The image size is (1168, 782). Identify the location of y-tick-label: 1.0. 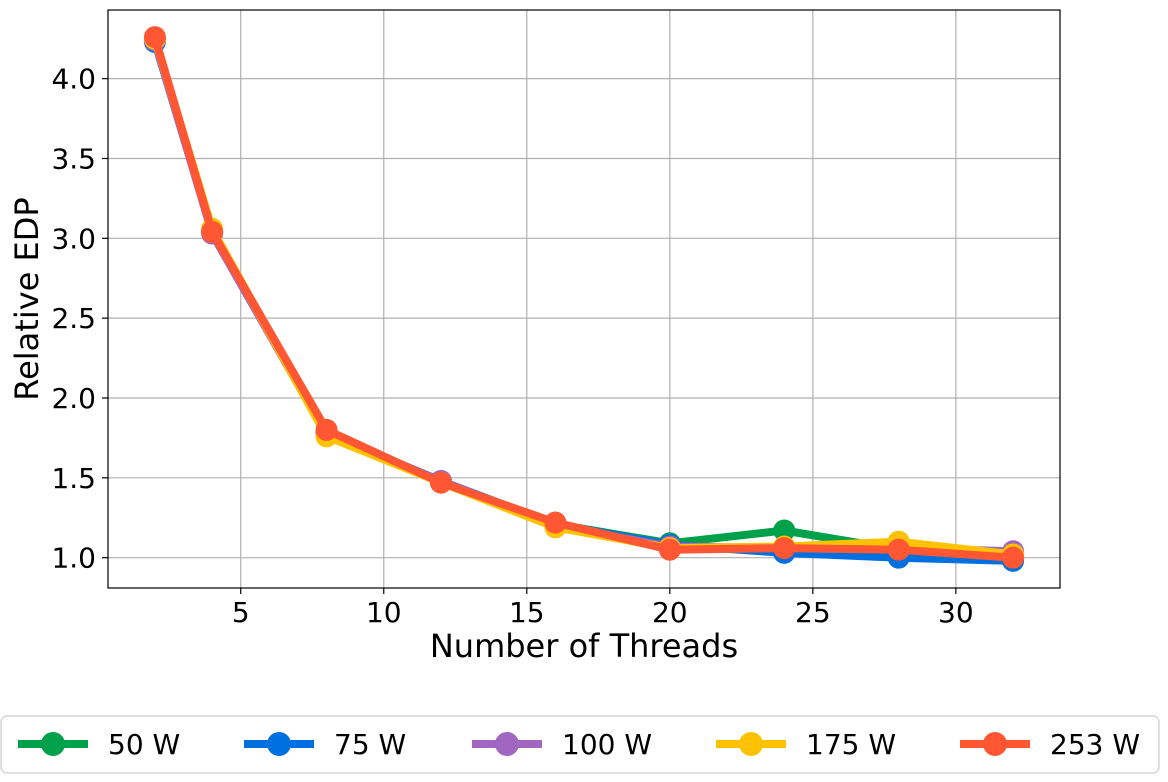
(73, 558).